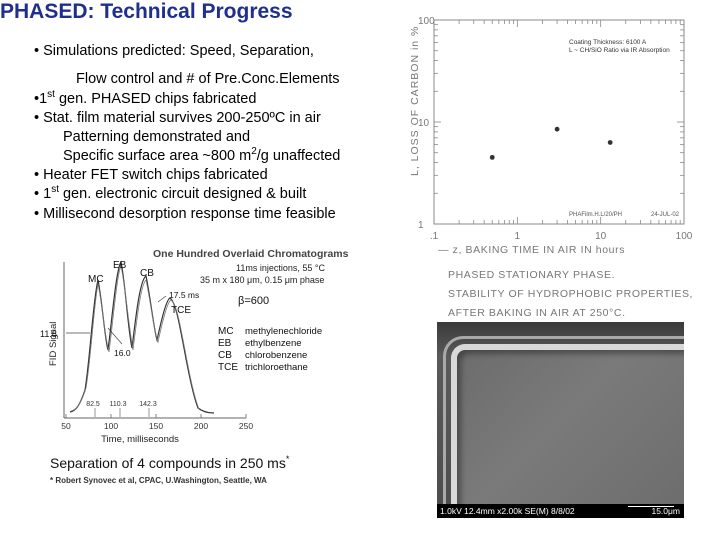  I want to click on retention-markers, so click(122, 412).